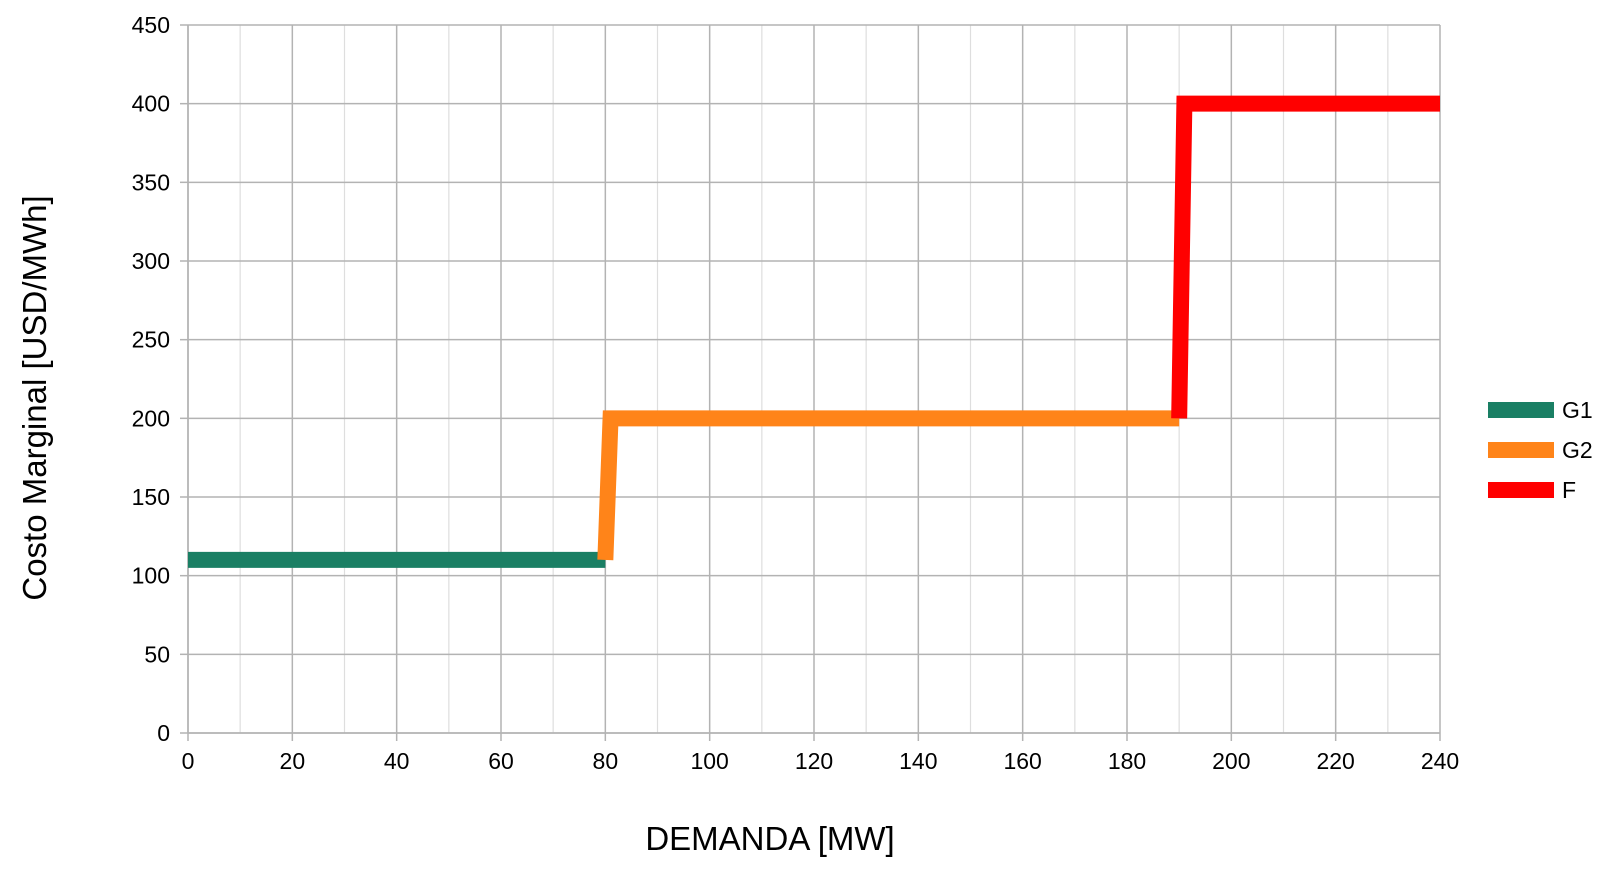  Describe the element at coordinates (163, 733) in the screenshot. I see `y-tick-label: 0` at that location.